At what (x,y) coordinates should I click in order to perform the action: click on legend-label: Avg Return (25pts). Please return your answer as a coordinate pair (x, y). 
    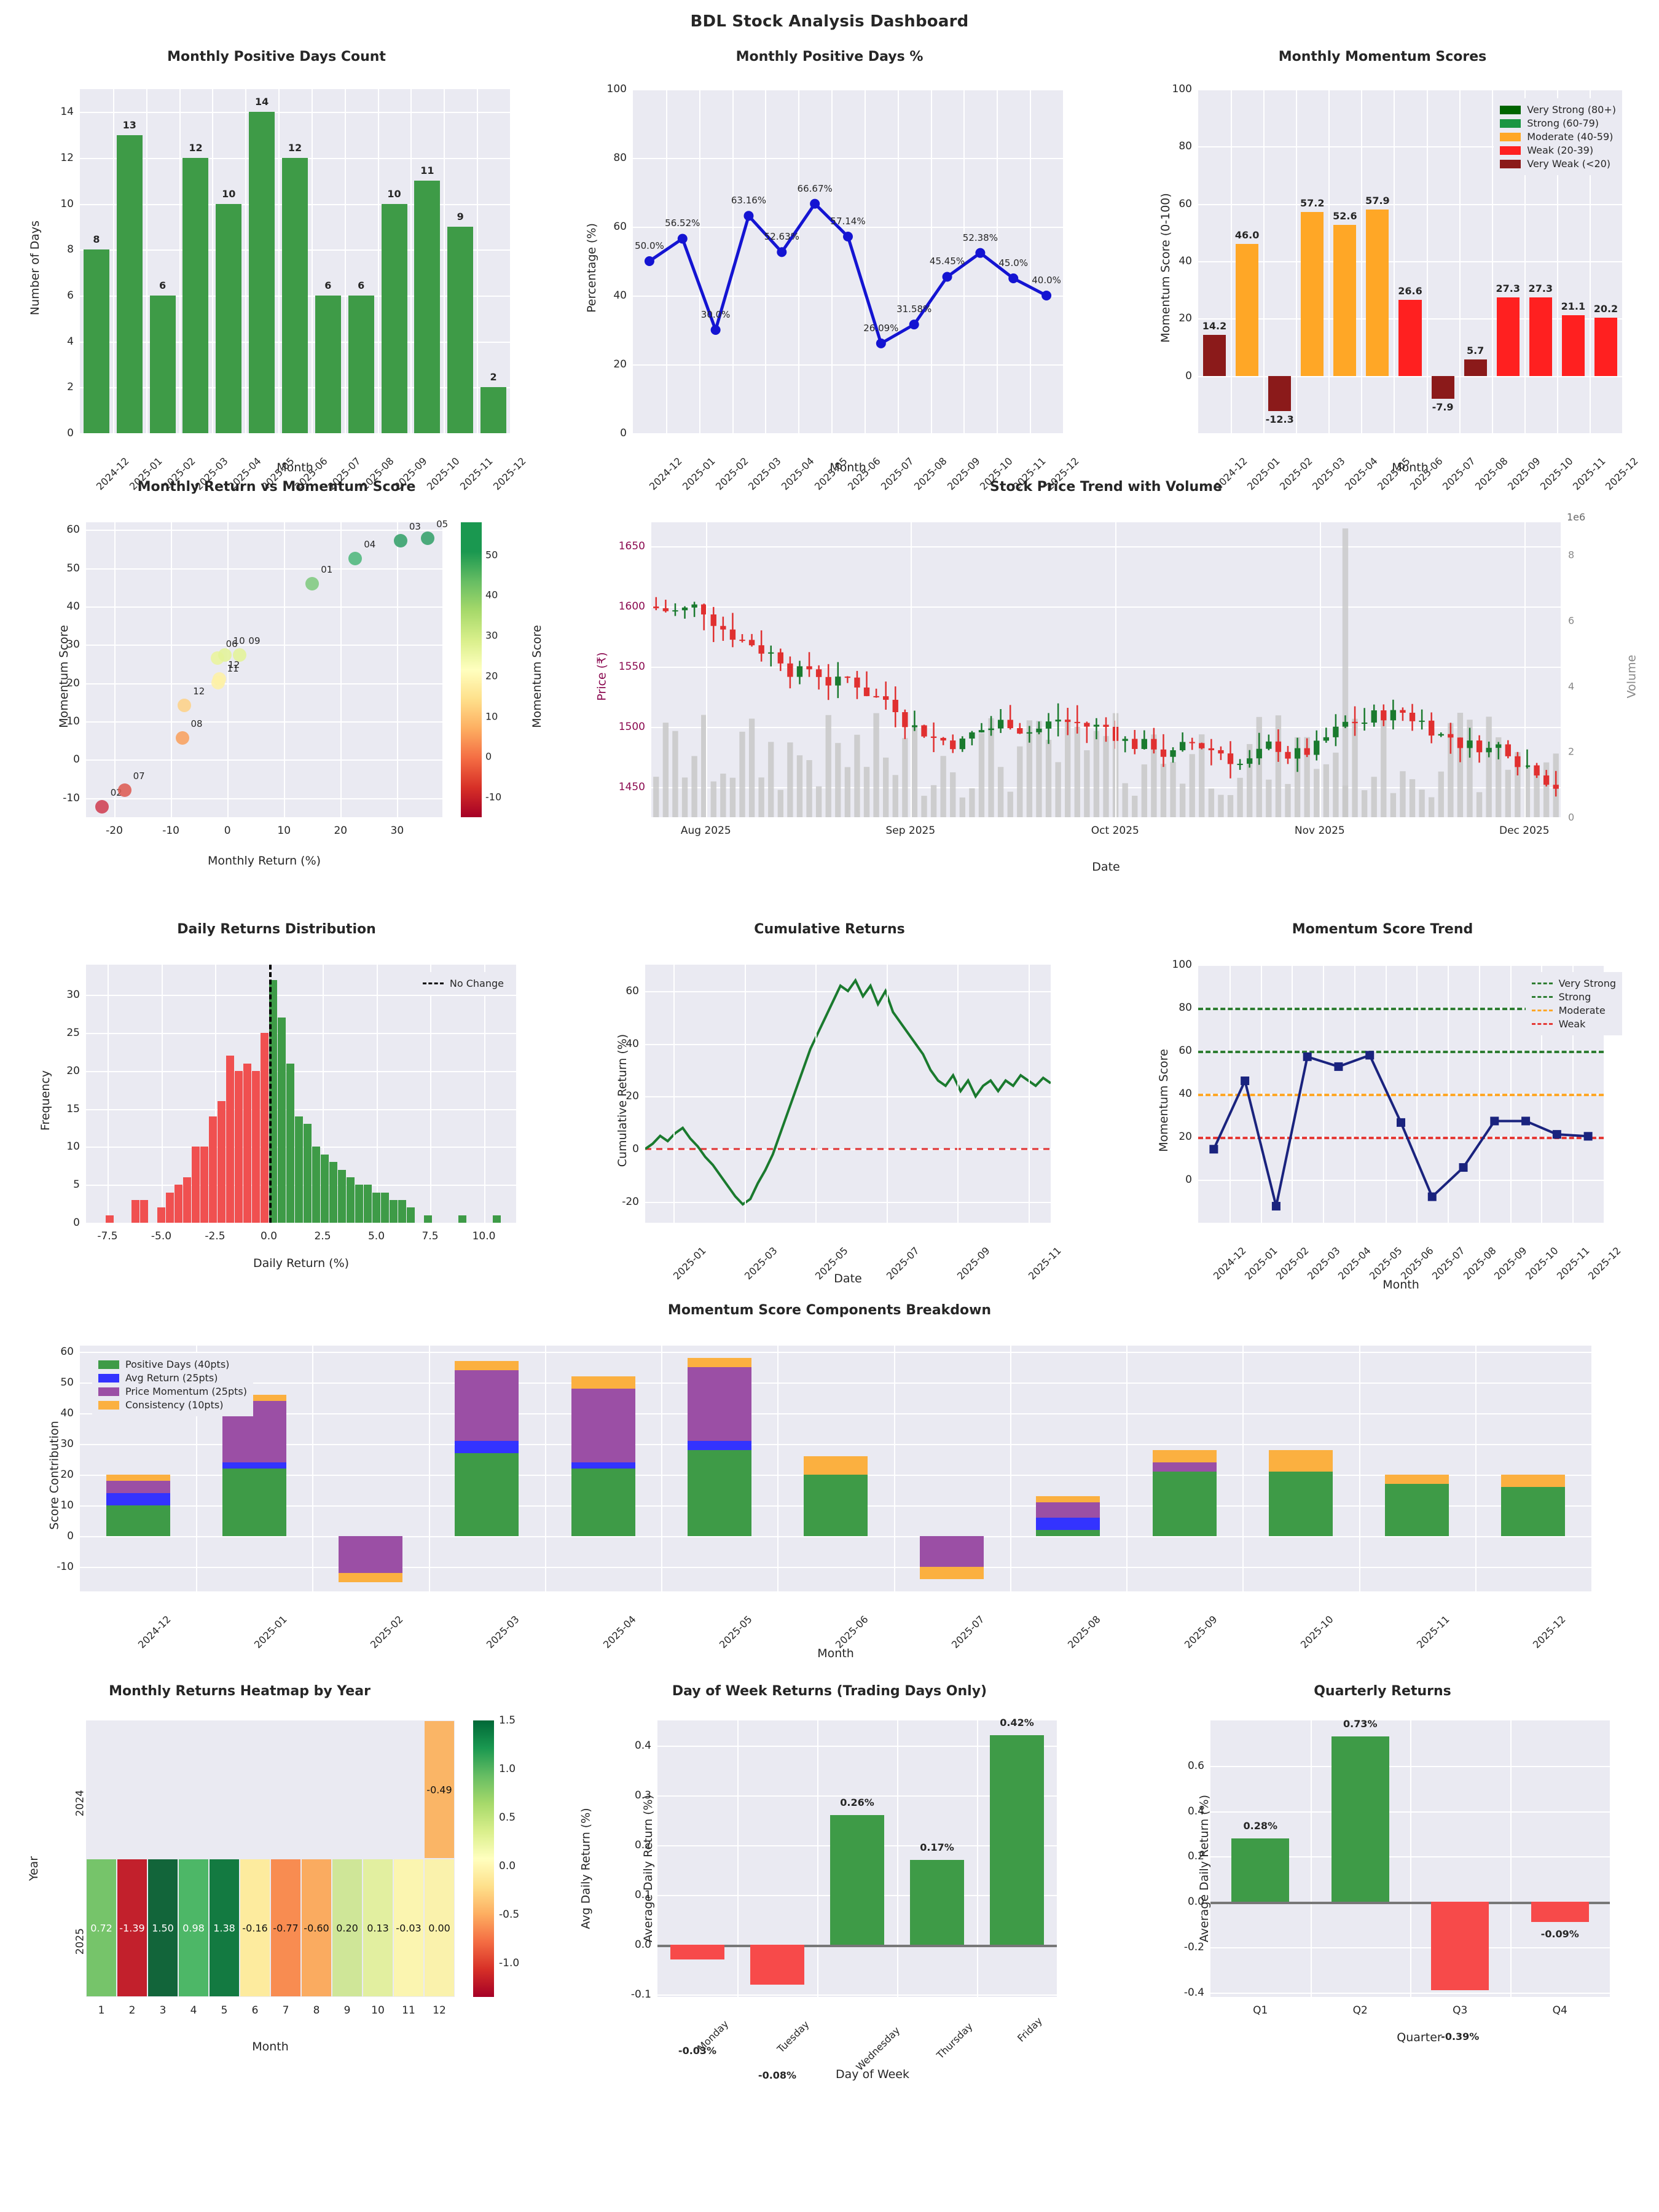
    Looking at the image, I should click on (171, 1378).